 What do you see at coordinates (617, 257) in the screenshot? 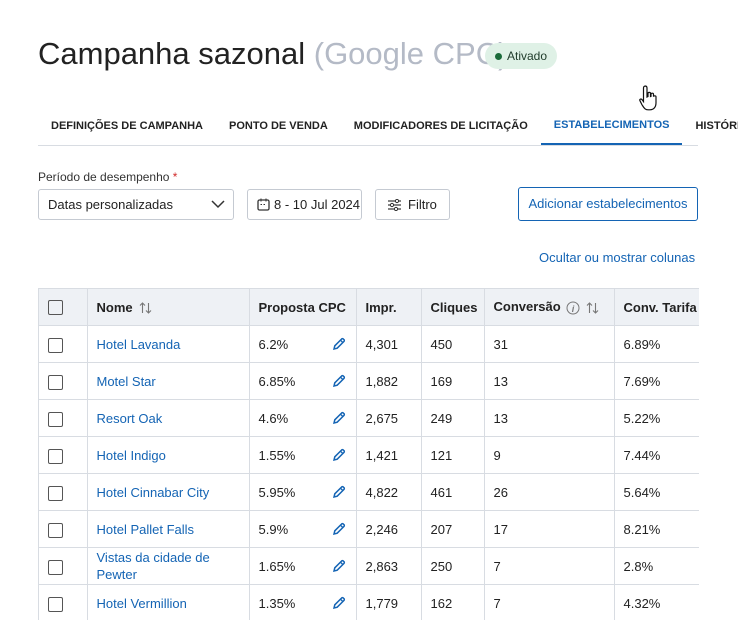
I see `columns-link: Ocultar ou mostrar colunas` at bounding box center [617, 257].